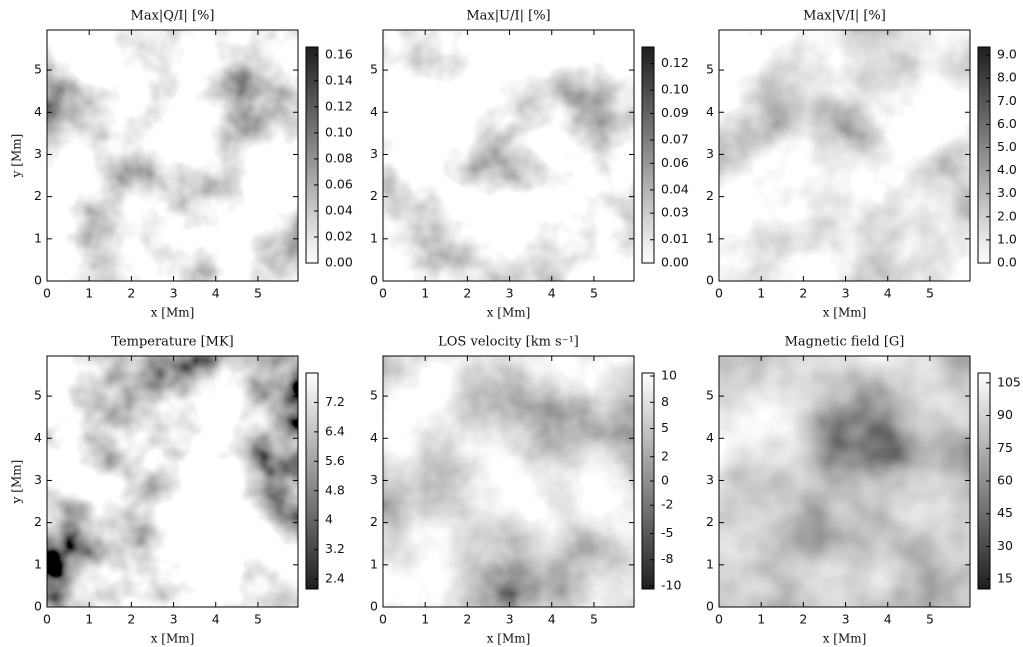 The width and height of the screenshot is (1023, 647). I want to click on colorbar-tick-label: 0, so click(665, 480).